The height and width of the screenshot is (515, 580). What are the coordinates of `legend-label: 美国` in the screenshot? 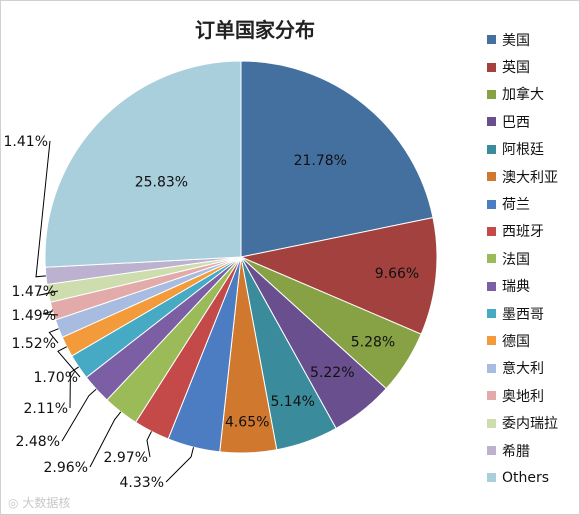 It's located at (516, 40).